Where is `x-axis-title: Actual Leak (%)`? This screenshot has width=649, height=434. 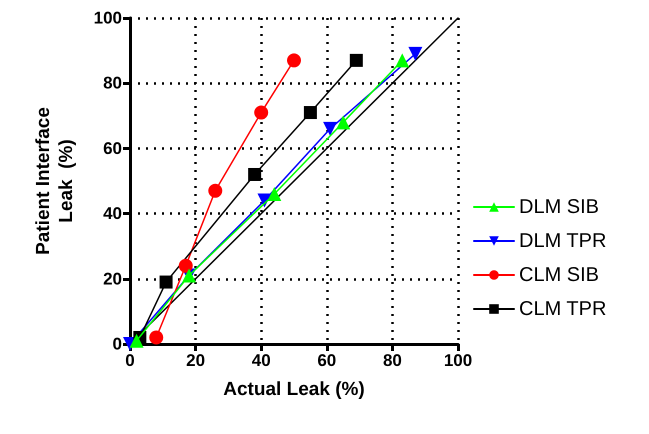
x-axis-title: Actual Leak (%) is located at coordinates (294, 389).